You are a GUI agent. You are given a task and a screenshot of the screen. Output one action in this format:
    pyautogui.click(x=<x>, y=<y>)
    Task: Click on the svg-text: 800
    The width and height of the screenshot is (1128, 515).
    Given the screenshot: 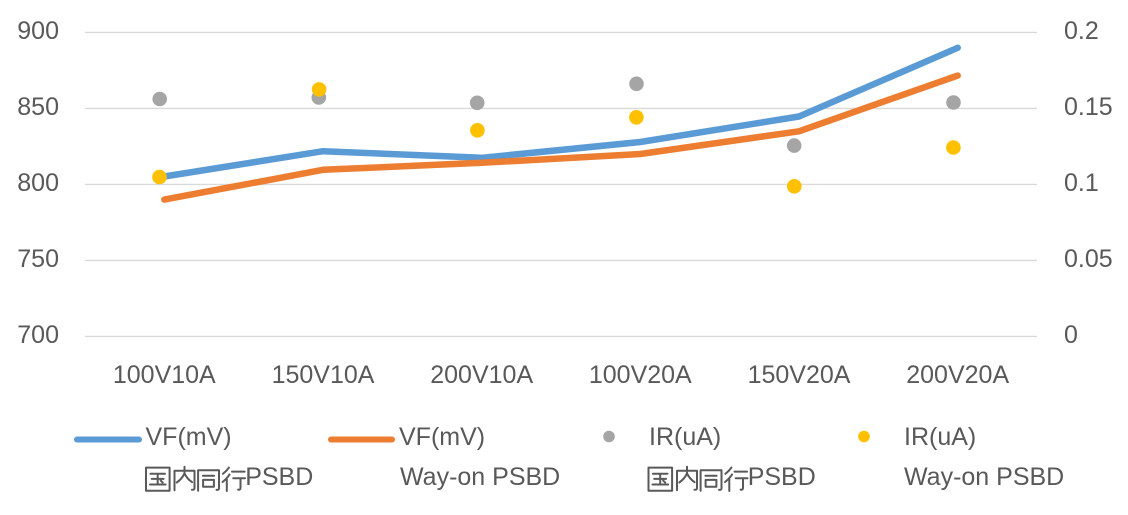 What is the action you would take?
    pyautogui.click(x=38, y=183)
    